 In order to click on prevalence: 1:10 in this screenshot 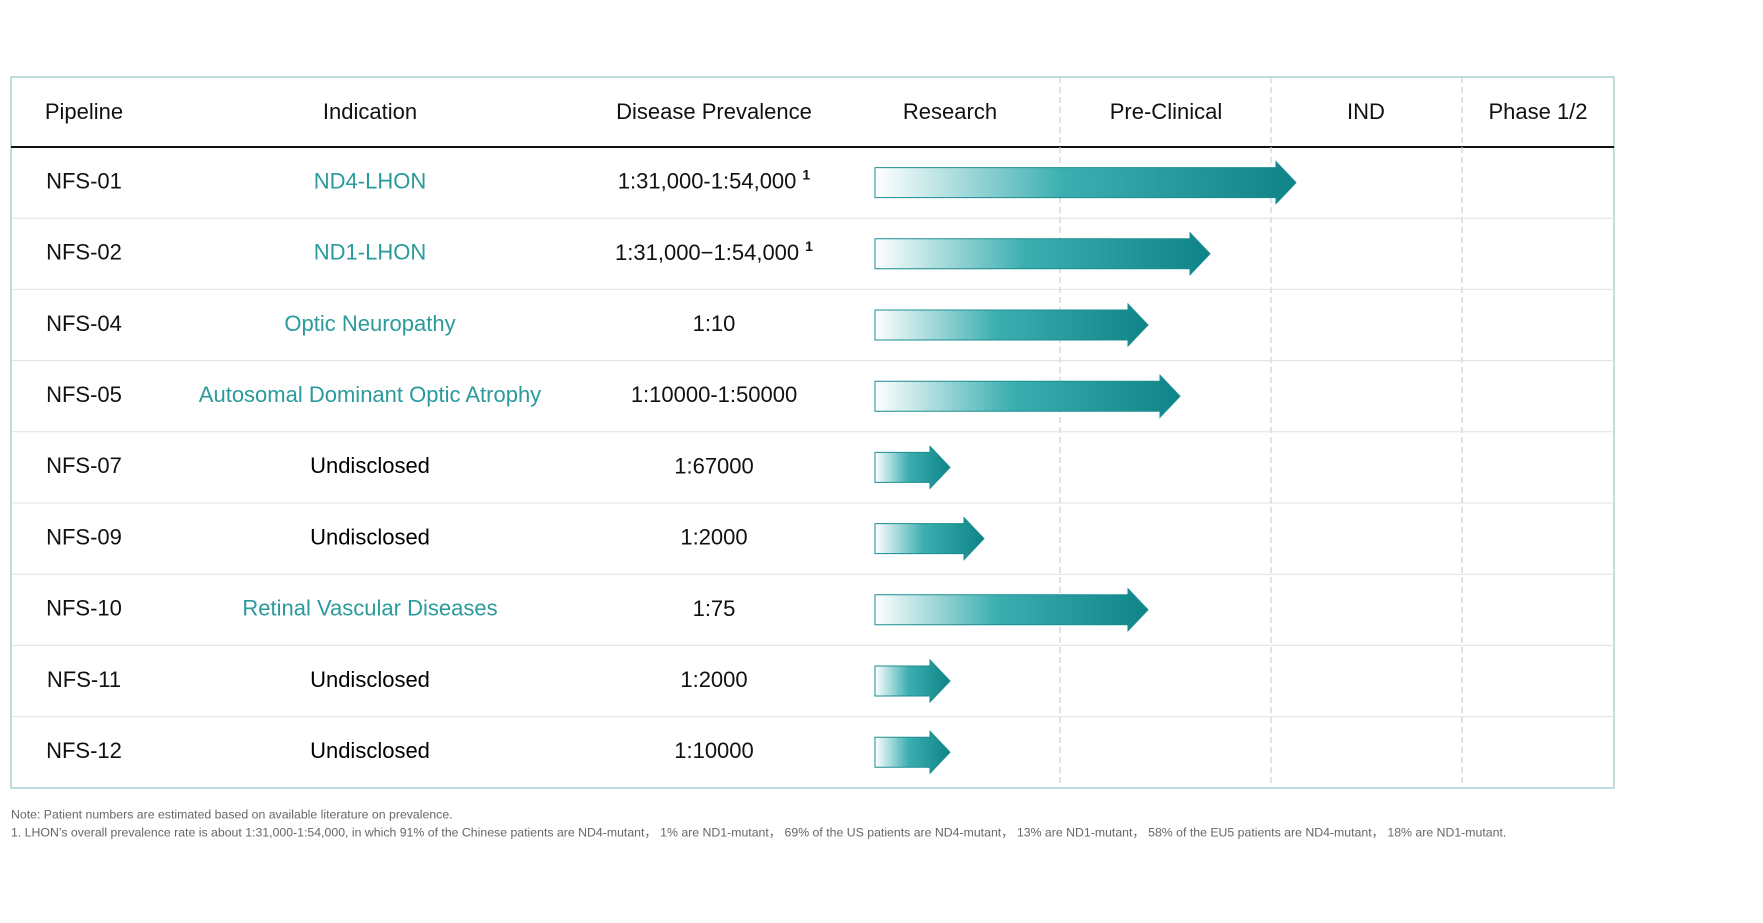, I will do `click(714, 323)`.